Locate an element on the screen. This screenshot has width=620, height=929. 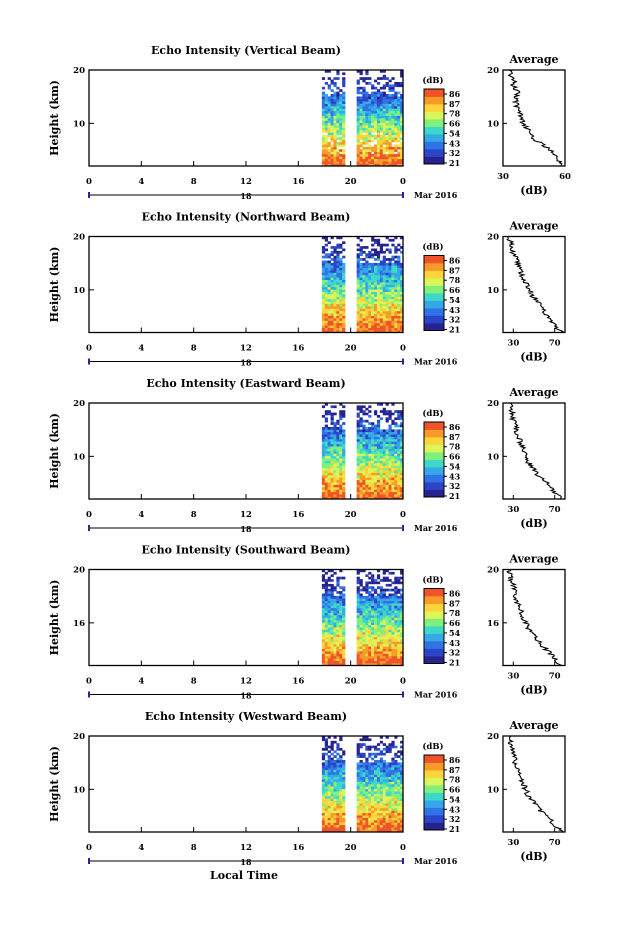
colorbar-tick-label: 32 is located at coordinates (454, 819).